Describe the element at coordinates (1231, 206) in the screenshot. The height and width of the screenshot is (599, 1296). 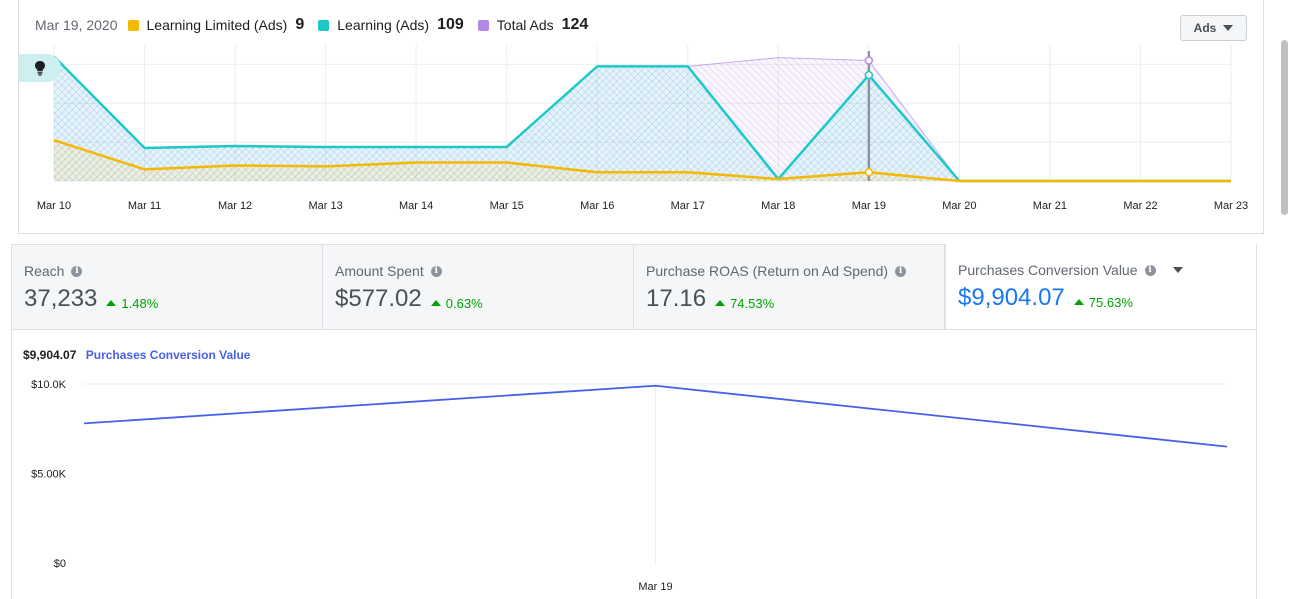
I see `x-tick-label: Mar 23` at that location.